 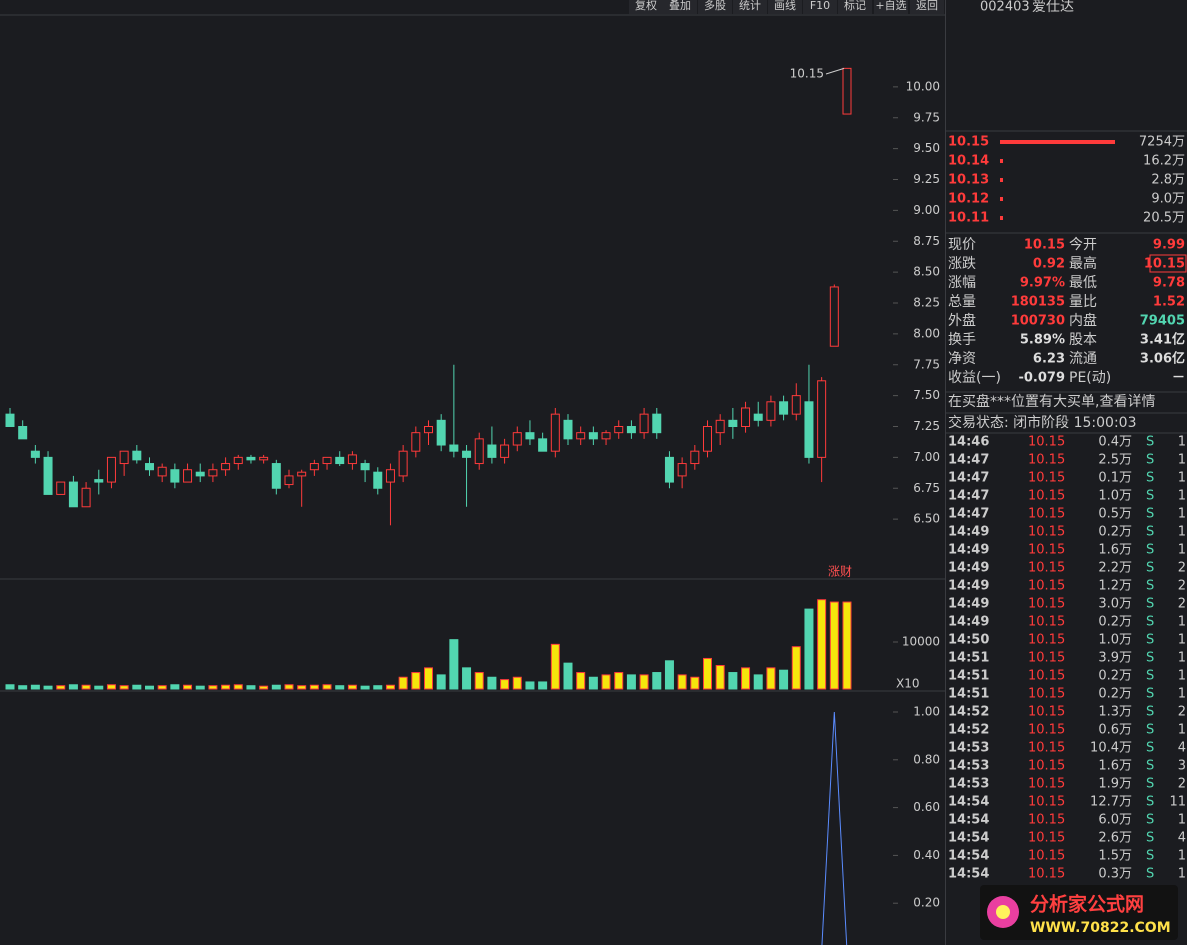 I want to click on y-tick-label: 9.25, so click(x=926, y=179).